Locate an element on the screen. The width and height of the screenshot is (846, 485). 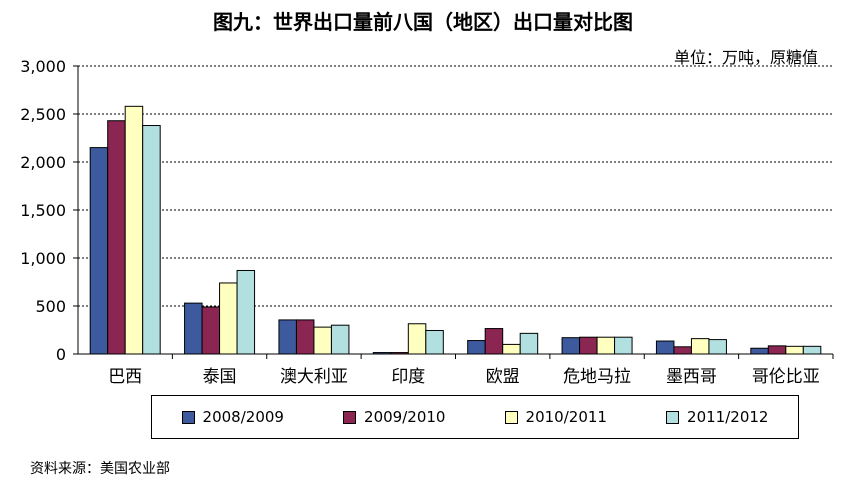
legend-item: 2008/2009 is located at coordinates (232, 417).